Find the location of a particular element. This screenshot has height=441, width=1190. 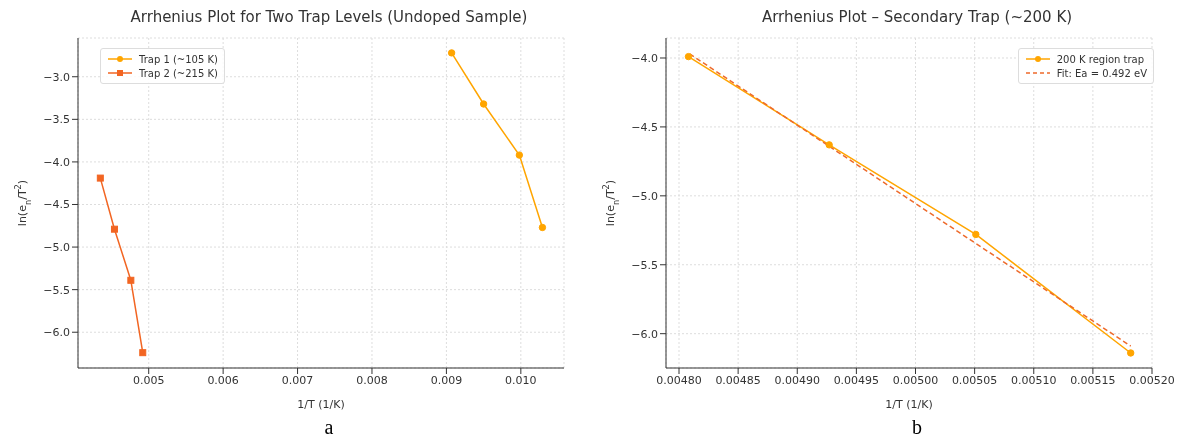

x-tick-label: 0.00485 is located at coordinates (738, 380).